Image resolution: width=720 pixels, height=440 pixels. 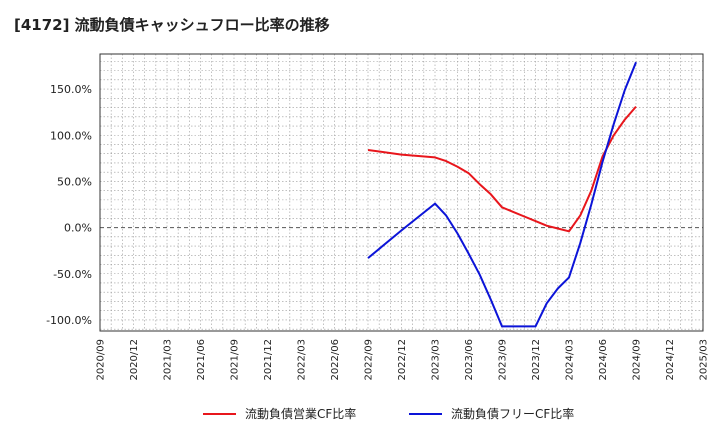 What do you see at coordinates (436, 360) in the screenshot?
I see `x-tick-label: 2023/03` at bounding box center [436, 360].